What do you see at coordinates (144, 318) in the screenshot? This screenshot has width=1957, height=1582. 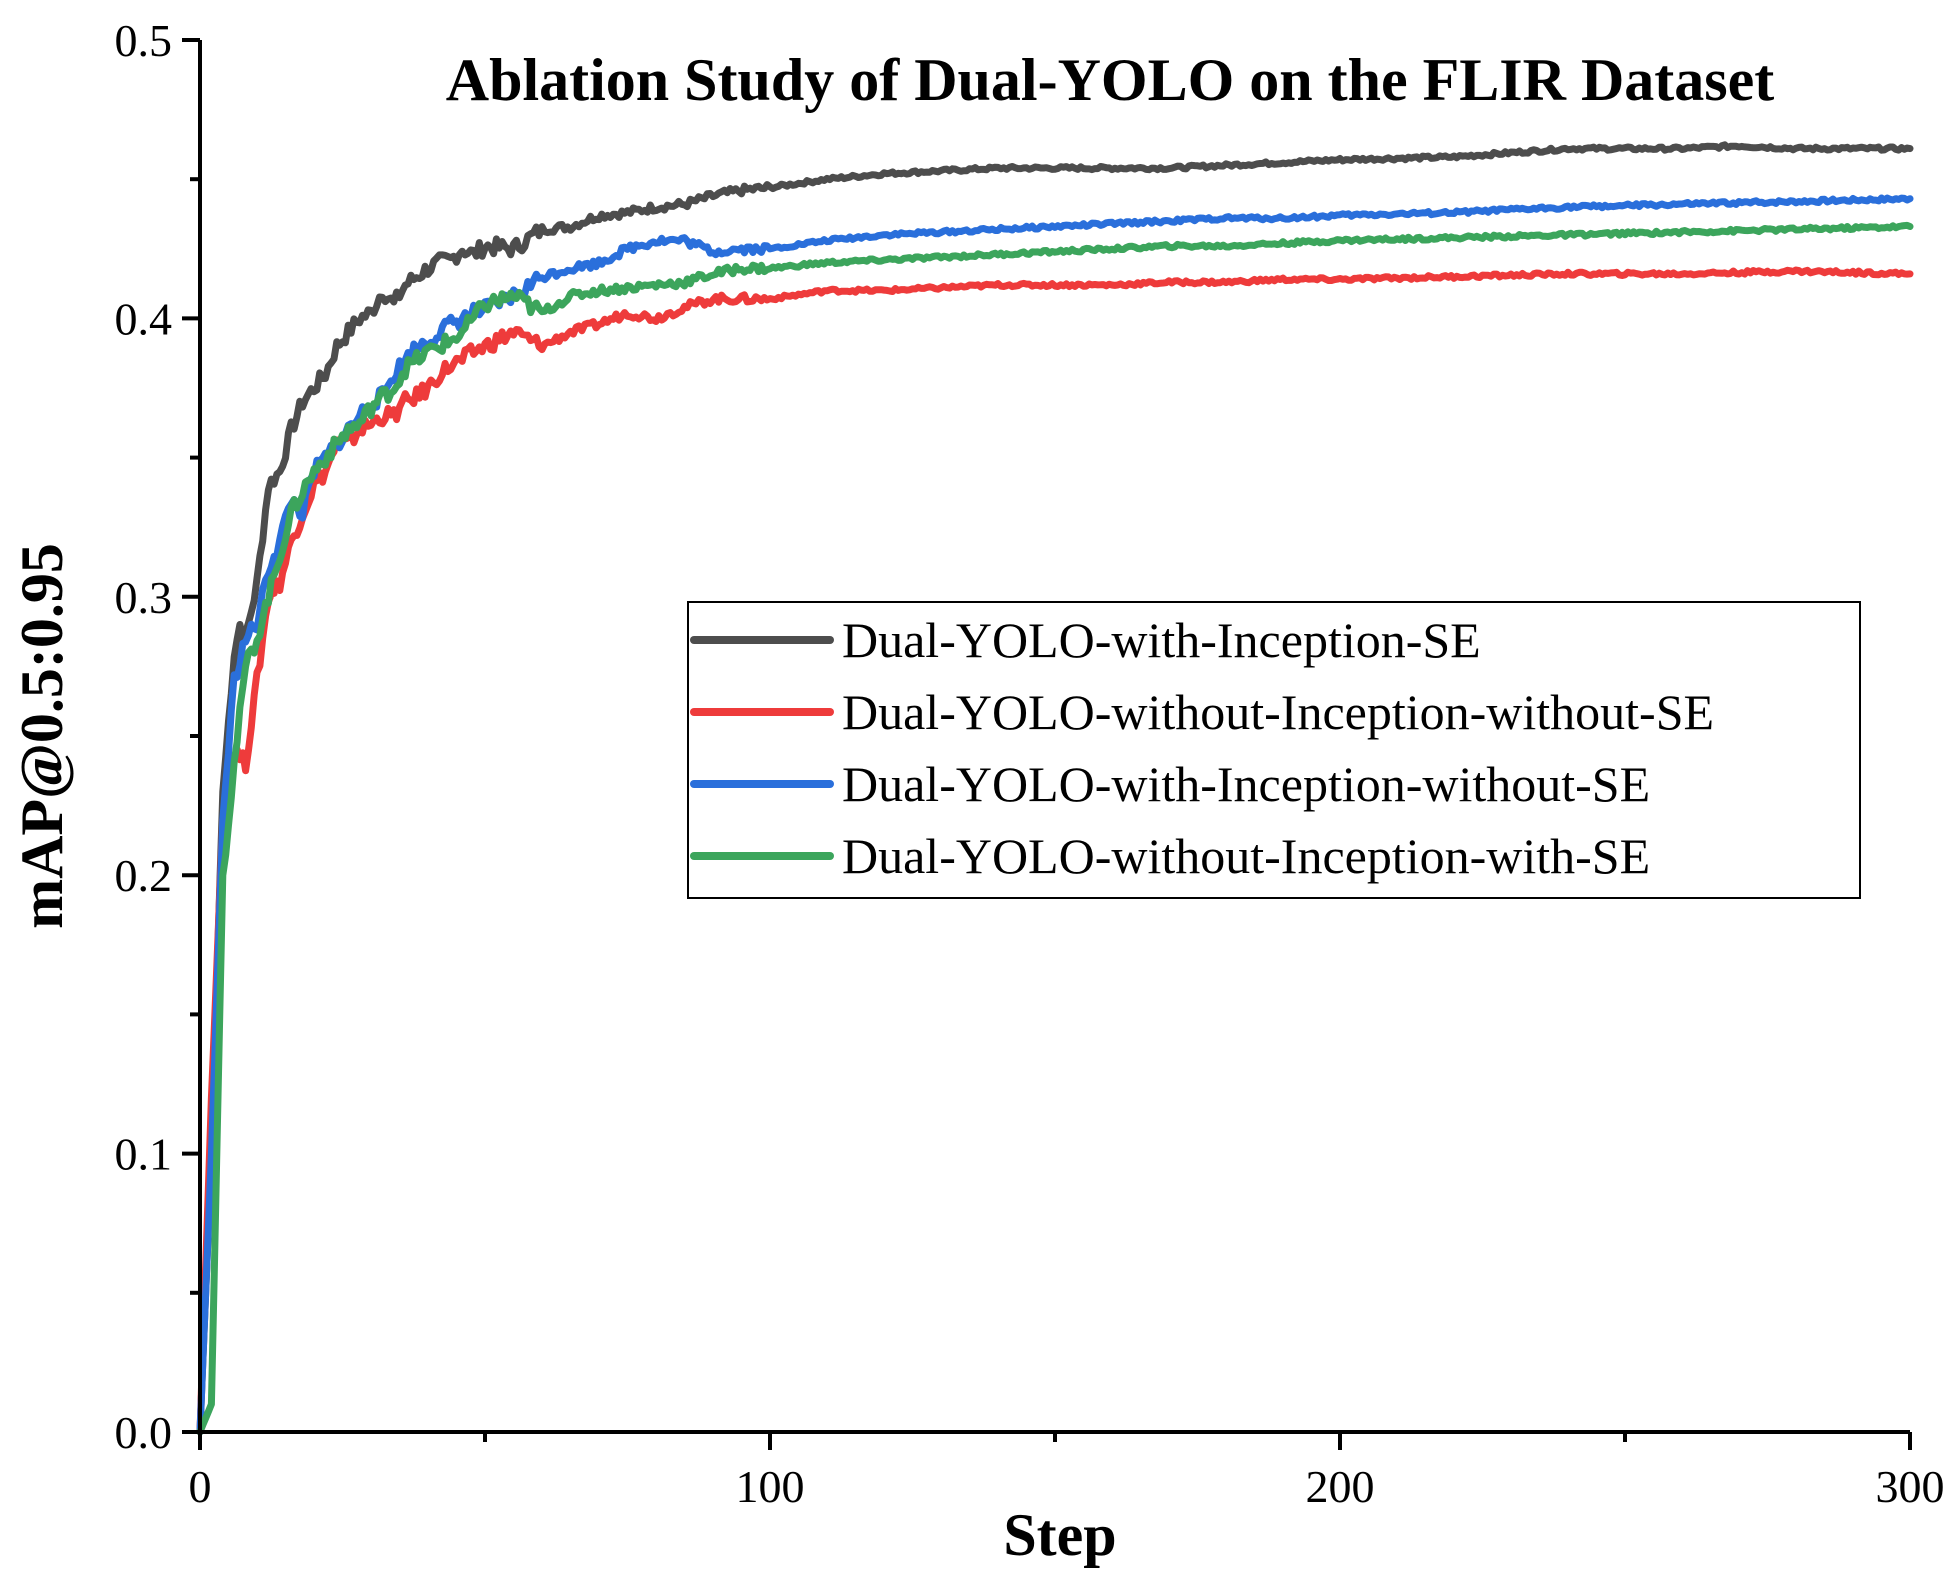 I see `y-tick-label: 0.4` at bounding box center [144, 318].